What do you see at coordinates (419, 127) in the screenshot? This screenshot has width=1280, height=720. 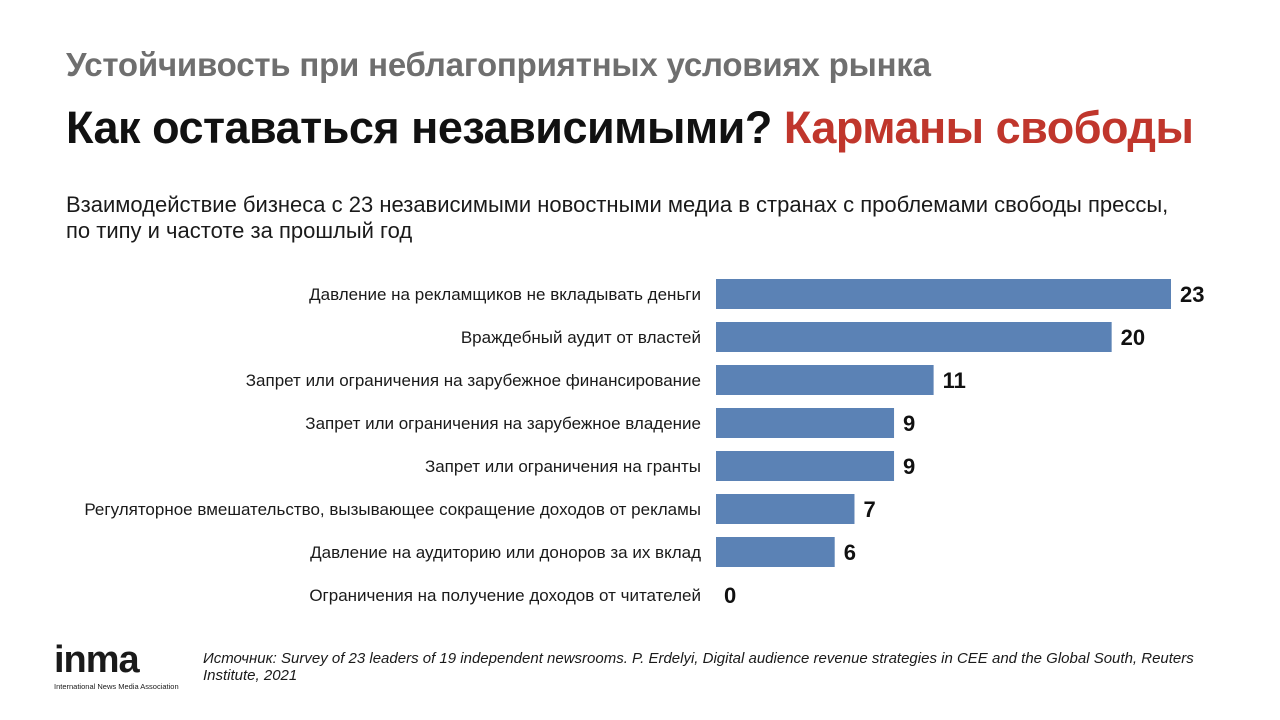 I see `headline-main: Как оставаться независимыми?` at bounding box center [419, 127].